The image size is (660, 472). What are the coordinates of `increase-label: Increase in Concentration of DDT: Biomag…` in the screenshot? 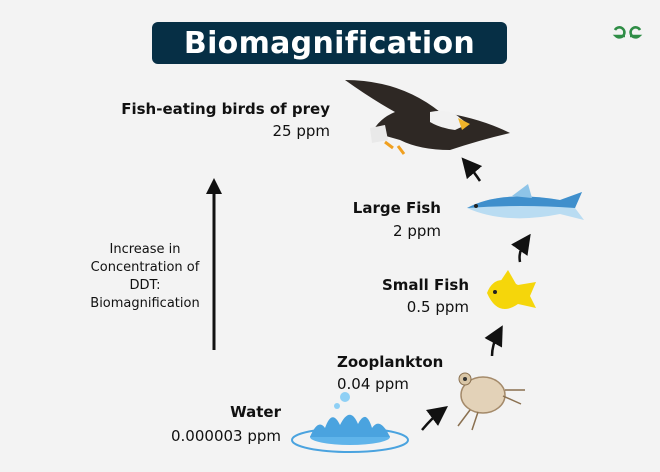 It's located at (145, 277).